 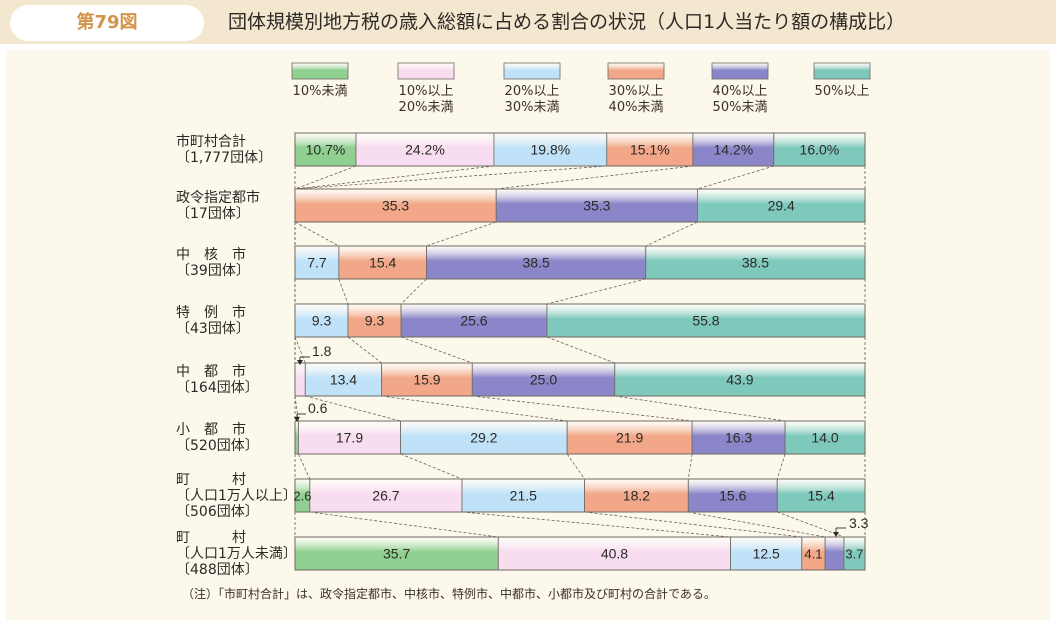 I want to click on figure-label-tag: 第79図, so click(x=107, y=23).